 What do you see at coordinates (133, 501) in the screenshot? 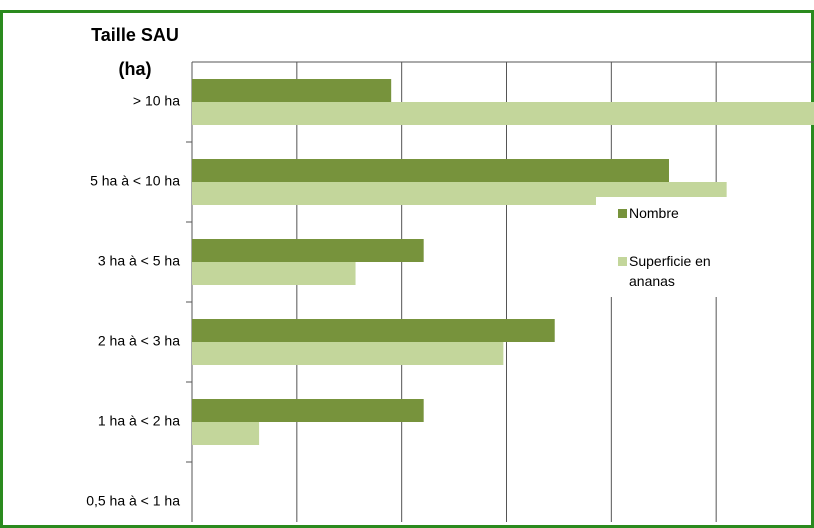
I see `y-tick-label: 0,5 ha à < 1 ha` at bounding box center [133, 501].